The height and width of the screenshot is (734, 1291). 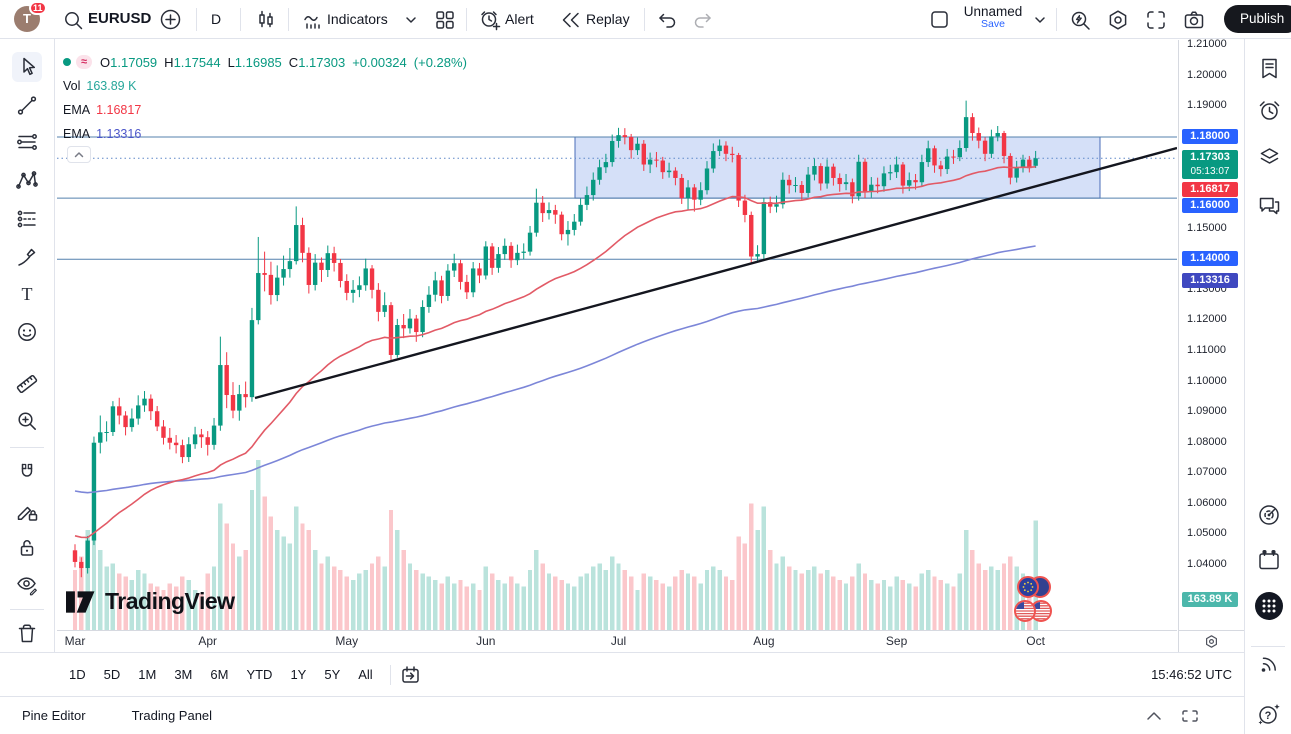 What do you see at coordinates (1269, 714) in the screenshot?
I see `help-icon: ?` at bounding box center [1269, 714].